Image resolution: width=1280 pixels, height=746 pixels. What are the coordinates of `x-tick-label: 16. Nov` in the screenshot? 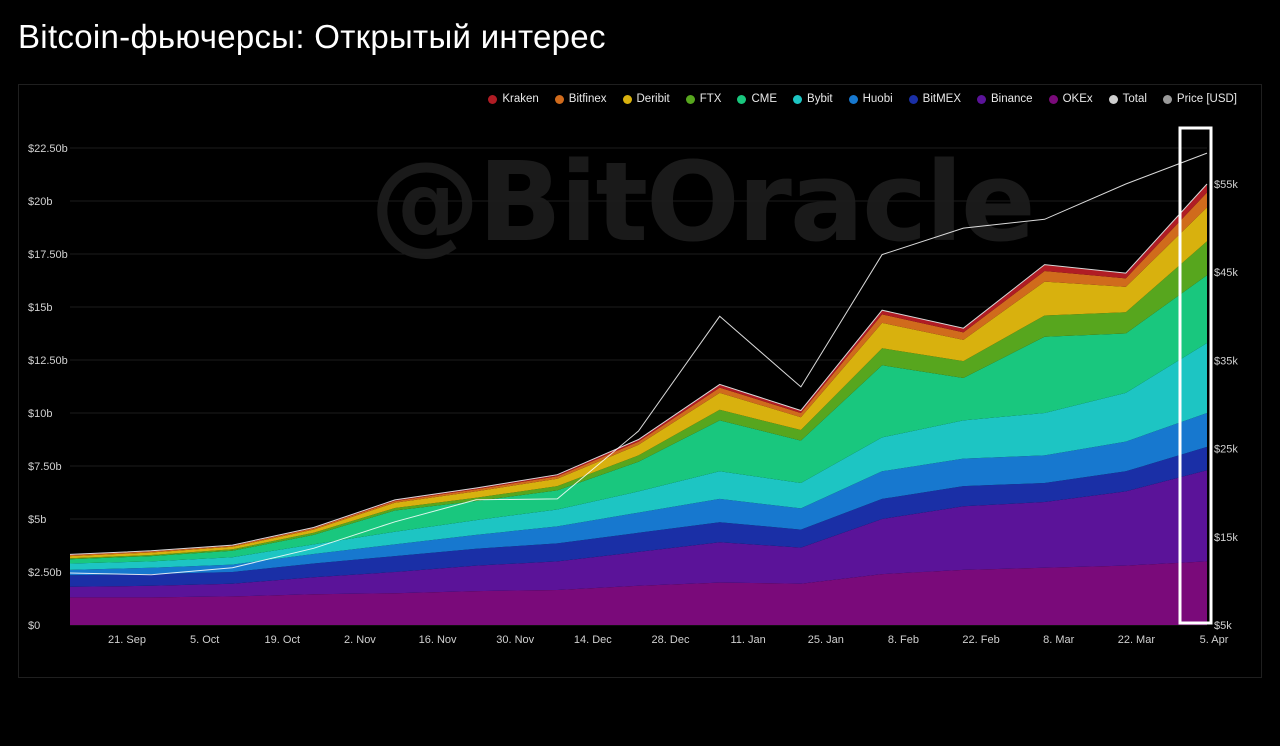 It's located at (438, 640).